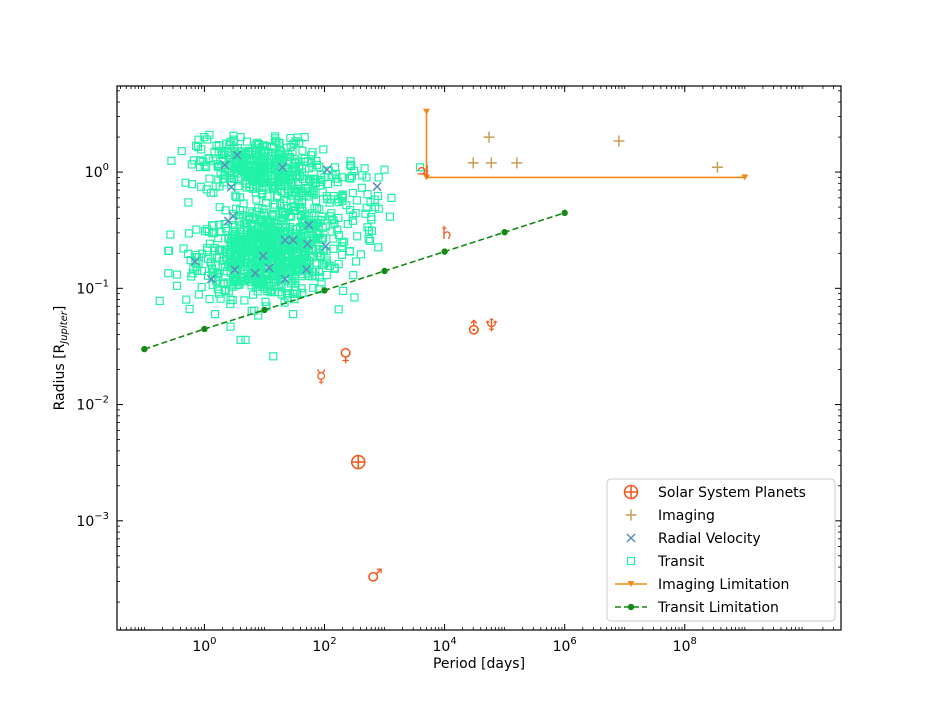 This screenshot has width=936, height=720. Describe the element at coordinates (97, 171) in the screenshot. I see `y-tick-label: 10⁰` at that location.